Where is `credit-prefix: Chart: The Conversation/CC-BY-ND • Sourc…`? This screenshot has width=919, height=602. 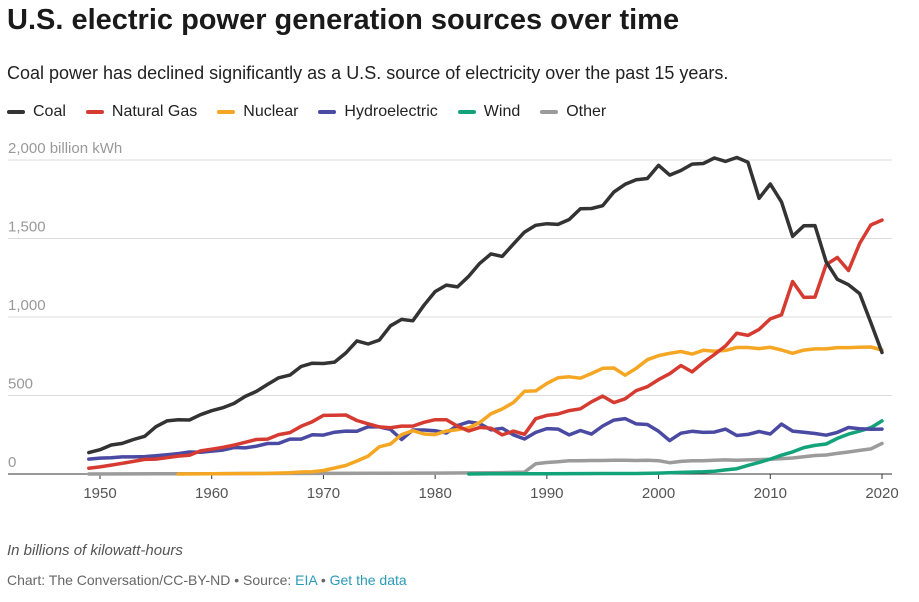
credit-prefix: Chart: The Conversation/CC-BY-ND • Sourc… is located at coordinates (151, 580).